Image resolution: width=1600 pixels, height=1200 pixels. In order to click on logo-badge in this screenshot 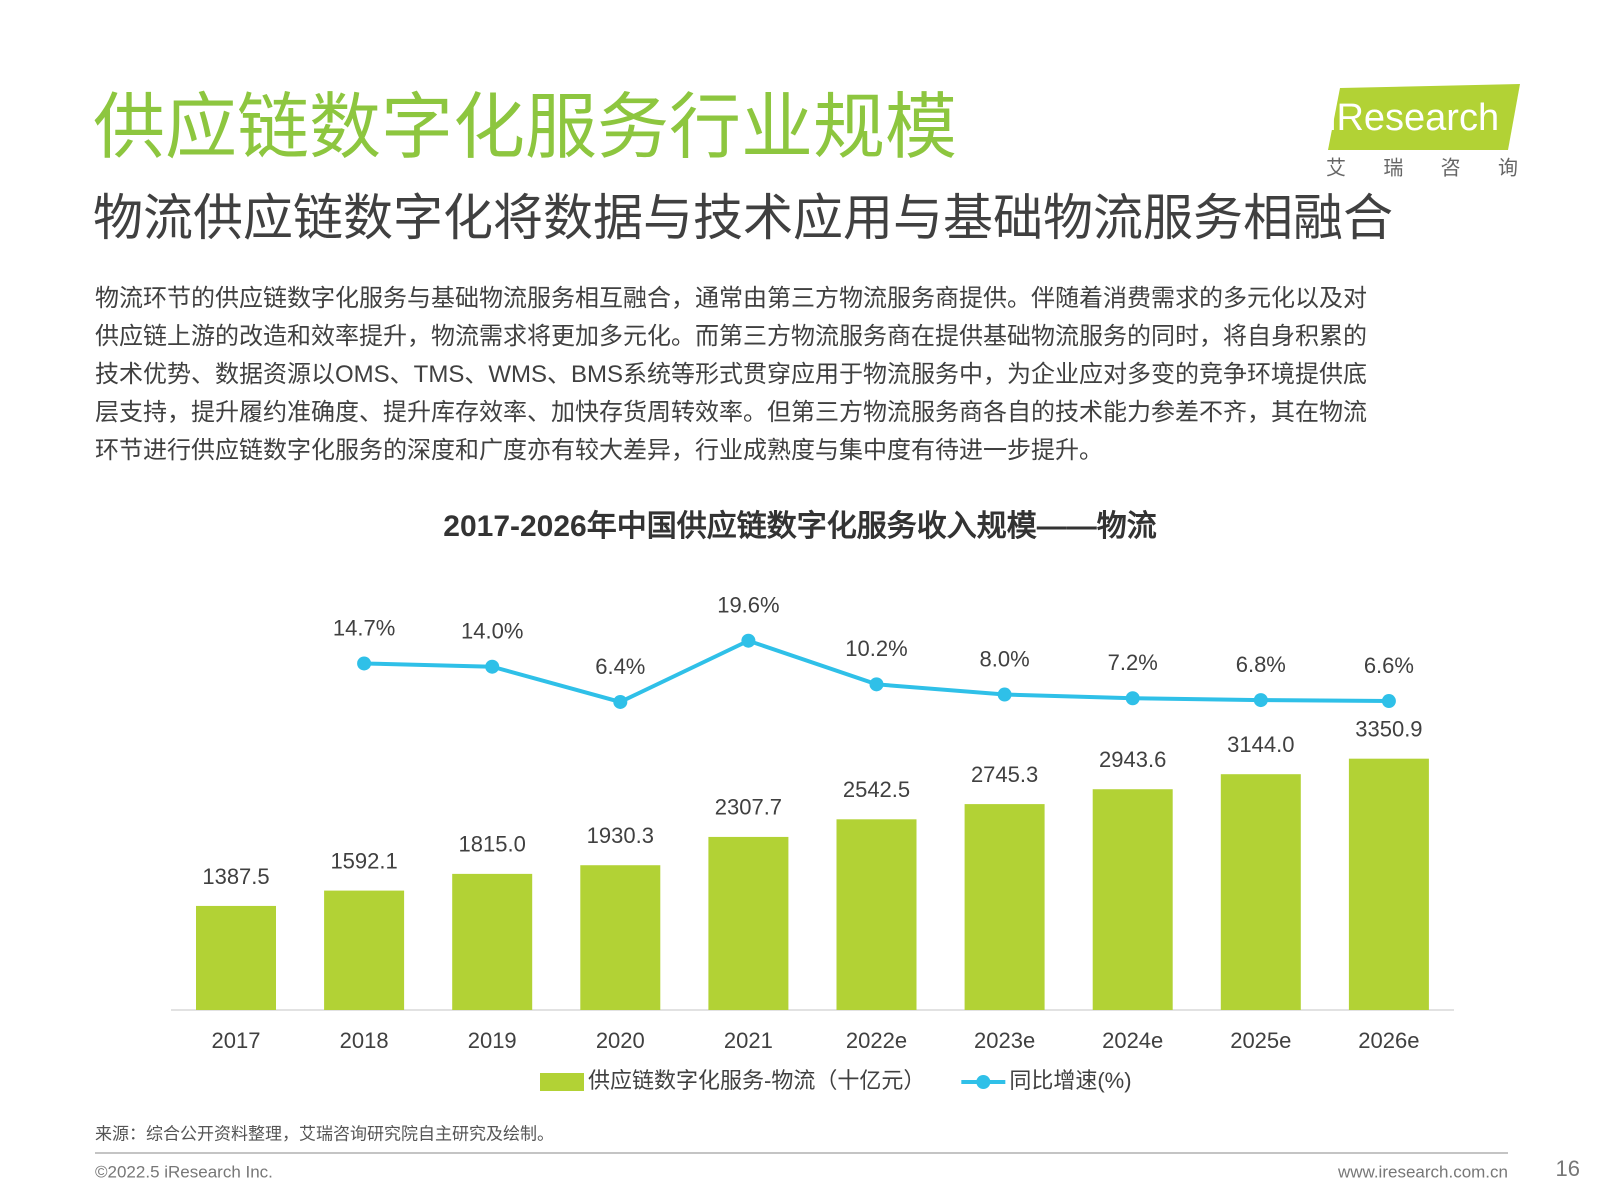, I will do `click(1424, 117)`.